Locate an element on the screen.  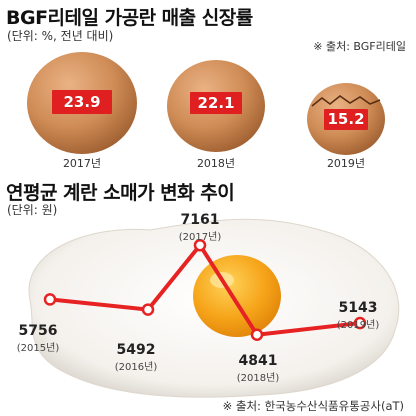
egg-yolk is located at coordinates (237, 296).